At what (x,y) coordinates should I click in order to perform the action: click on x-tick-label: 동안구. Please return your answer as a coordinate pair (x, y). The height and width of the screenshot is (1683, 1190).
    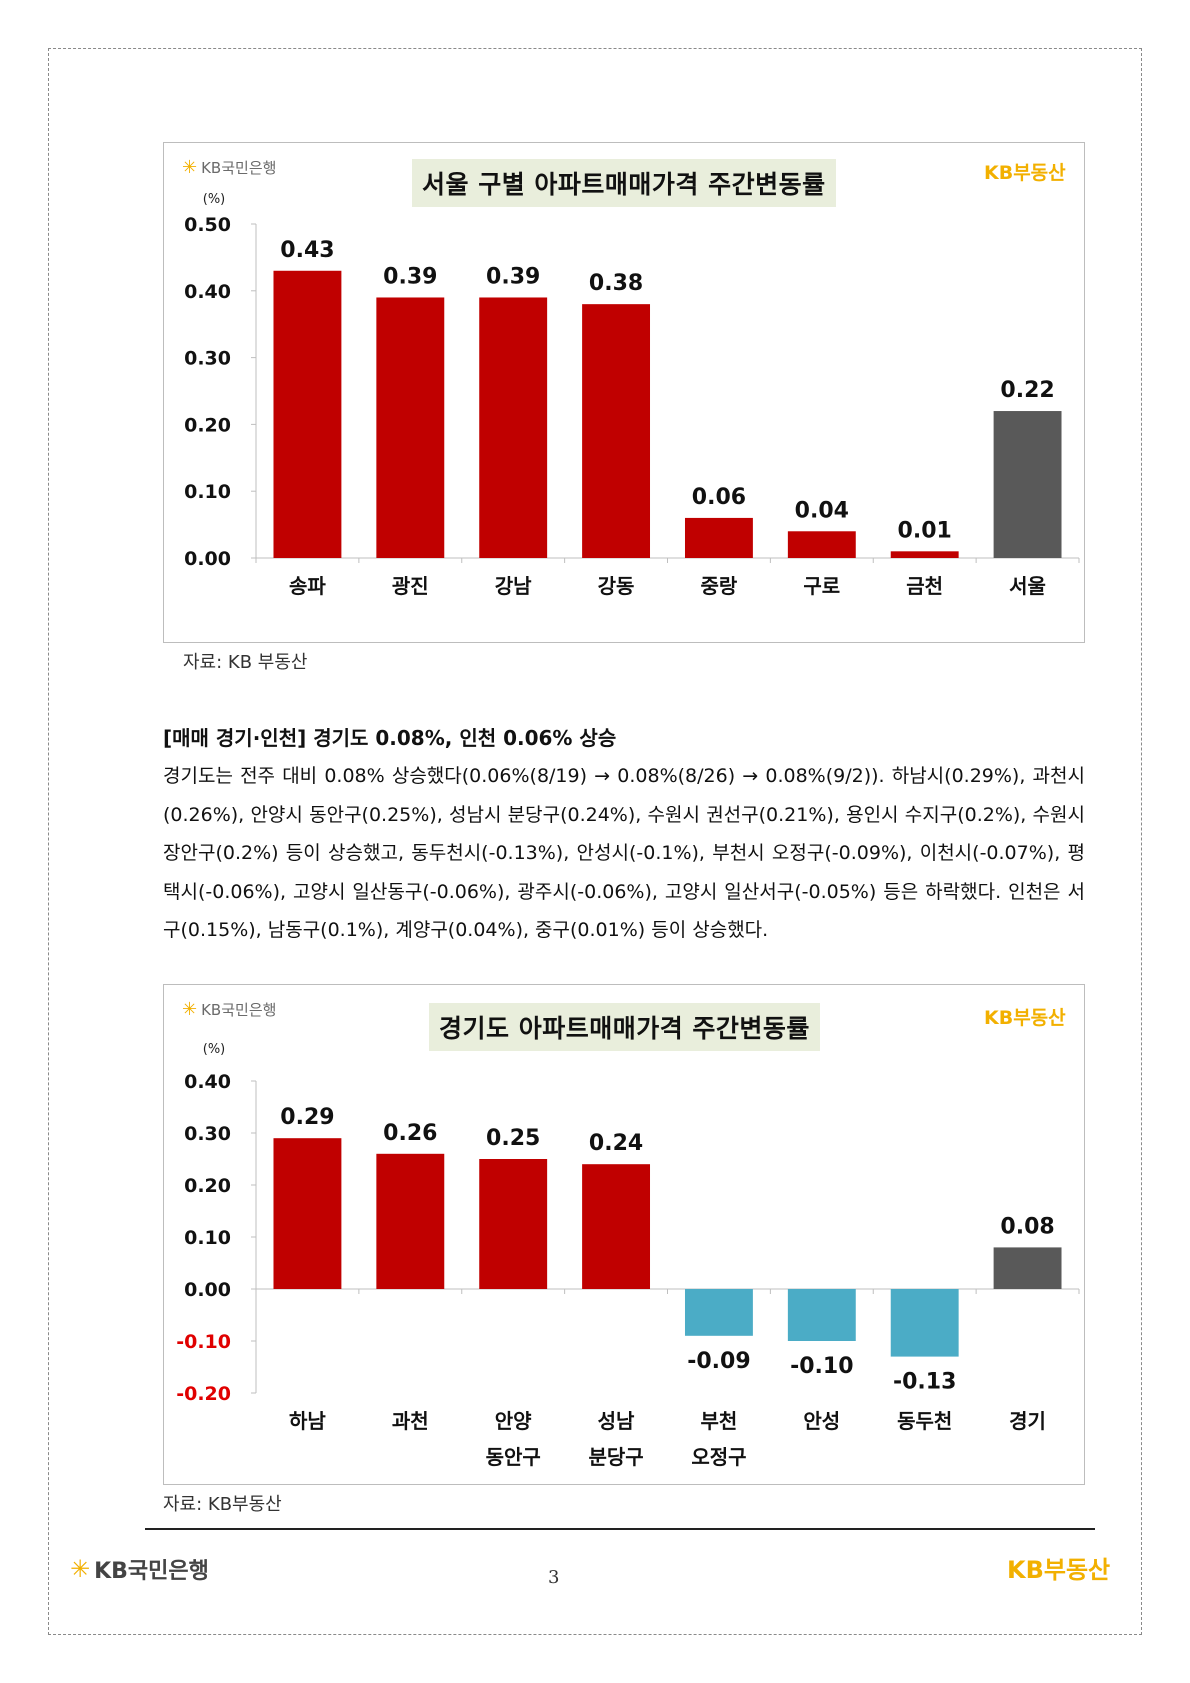
    Looking at the image, I should click on (513, 1457).